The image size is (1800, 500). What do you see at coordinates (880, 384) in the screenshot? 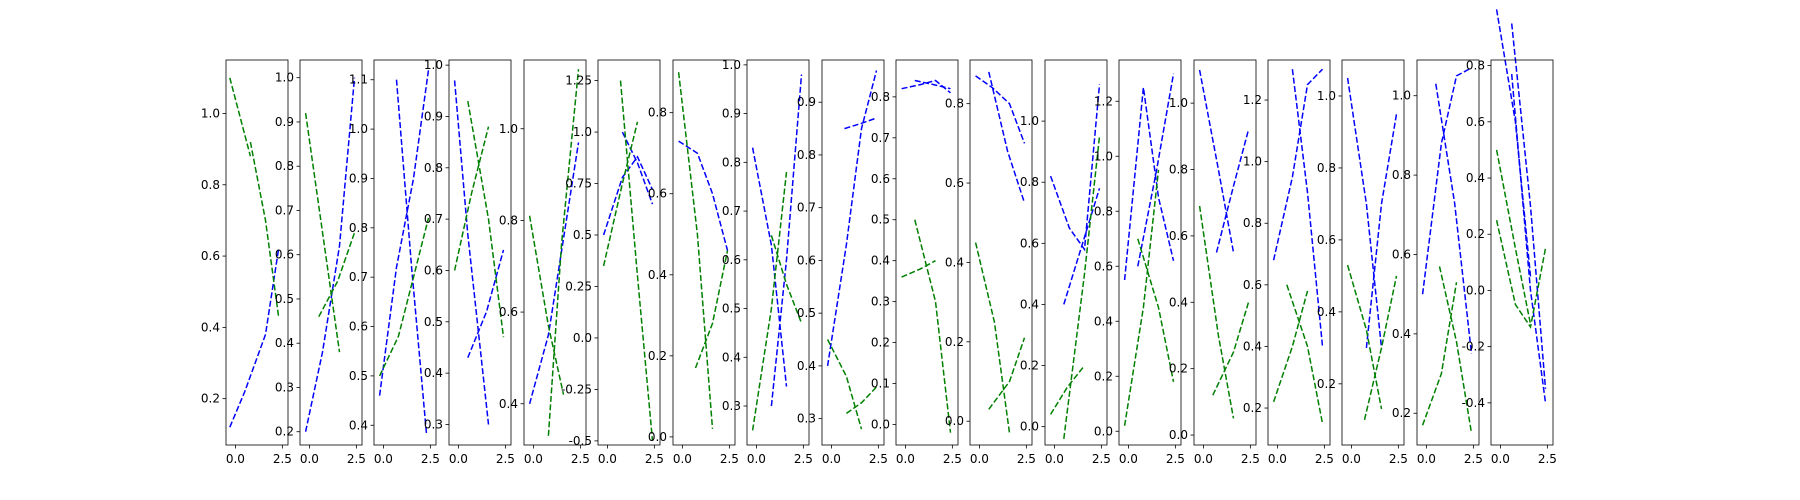
I see `y-tick-label: 0.1` at bounding box center [880, 384].